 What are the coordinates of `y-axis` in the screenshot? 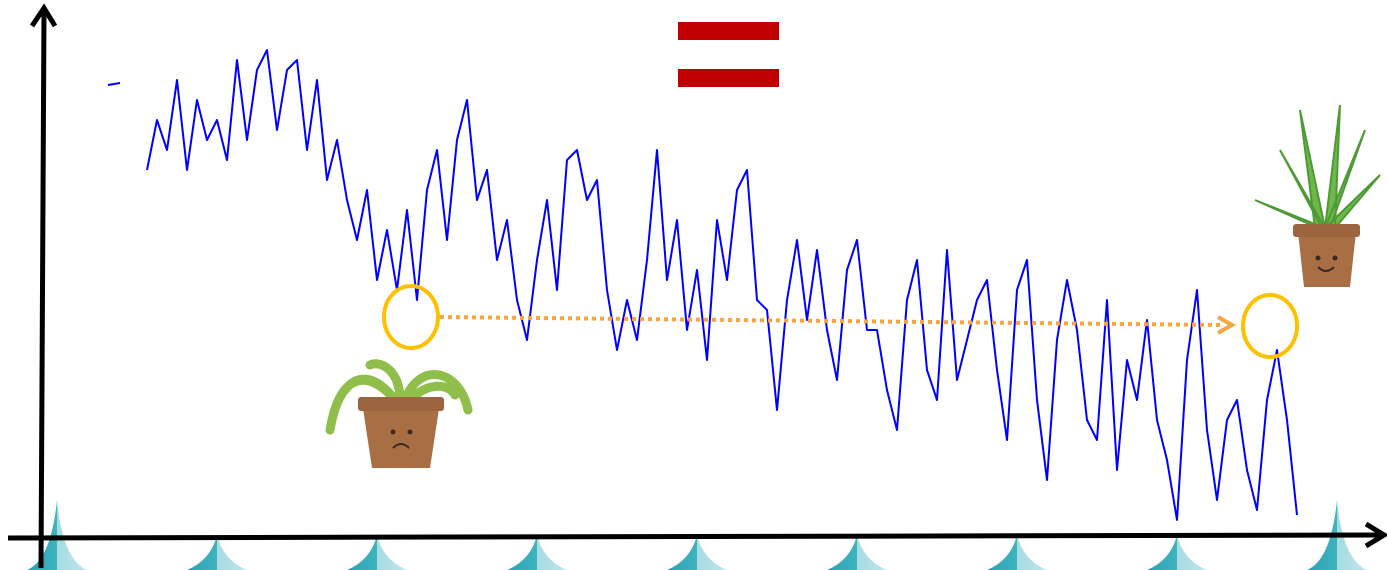 It's located at (42, 290).